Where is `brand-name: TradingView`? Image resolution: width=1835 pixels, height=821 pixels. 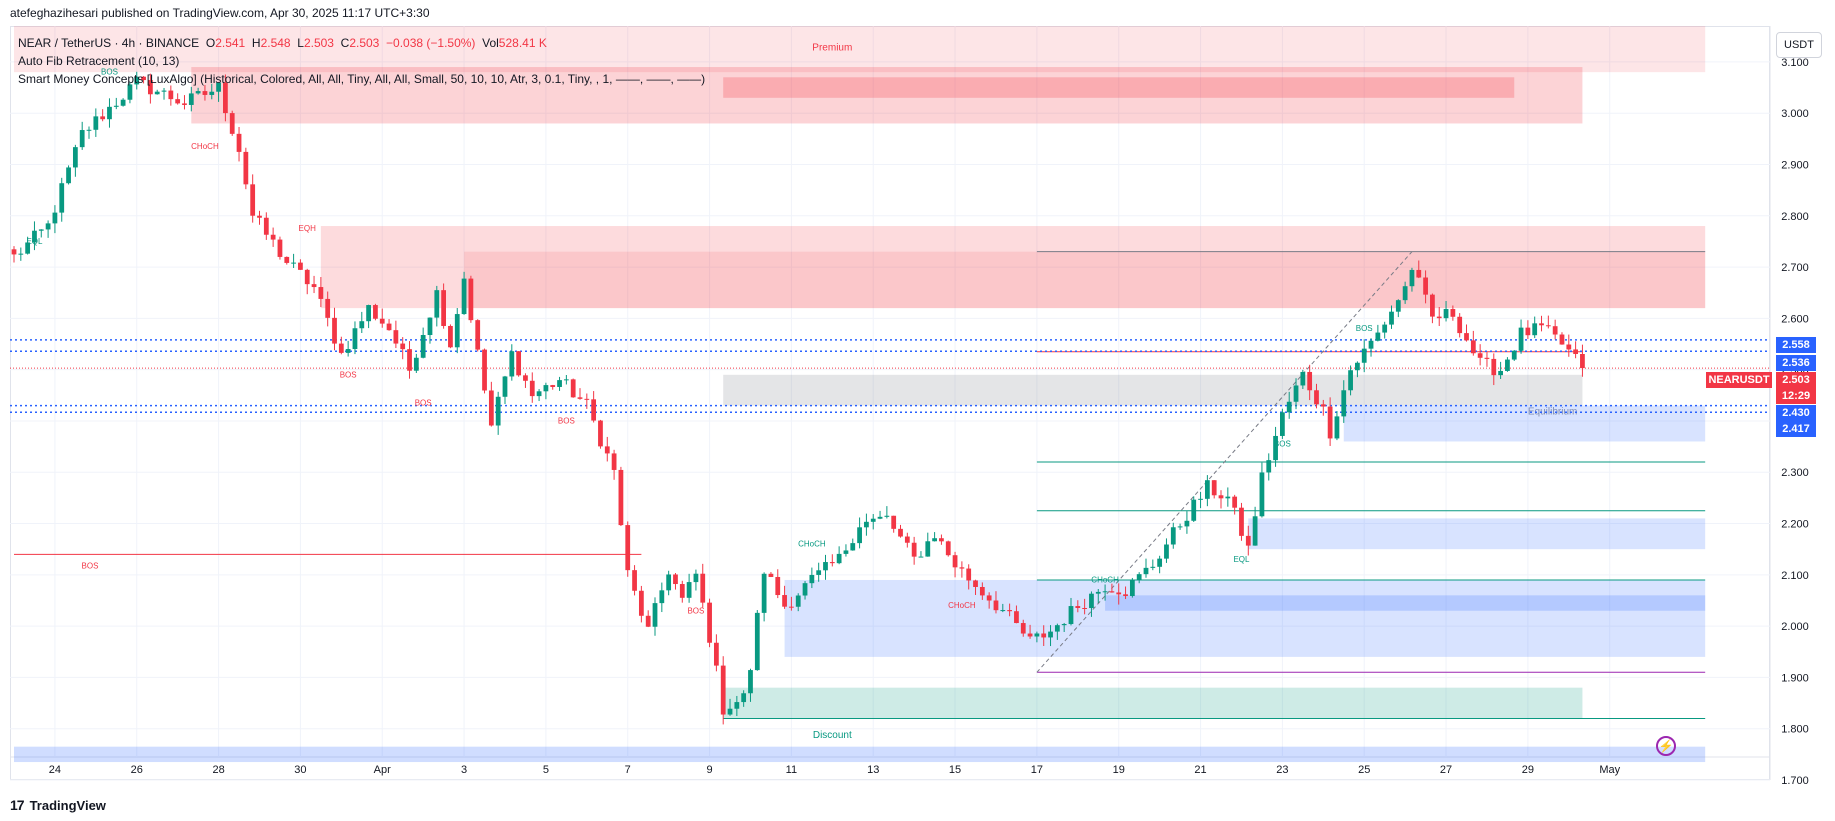
brand-name: TradingView is located at coordinates (67, 805).